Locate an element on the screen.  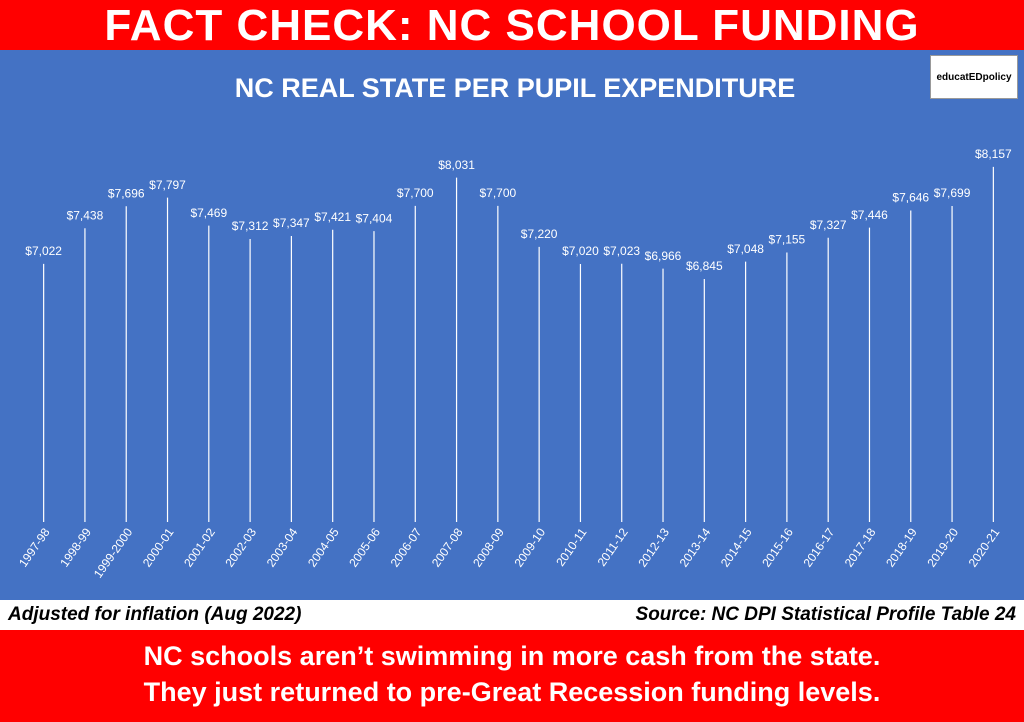
value-label: $6,845 is located at coordinates (704, 266).